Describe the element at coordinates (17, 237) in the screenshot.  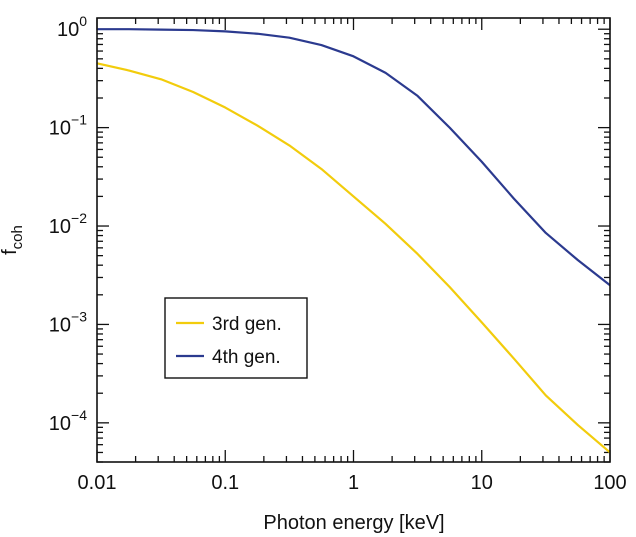
I see `y-axis-title-sub: coh` at that location.